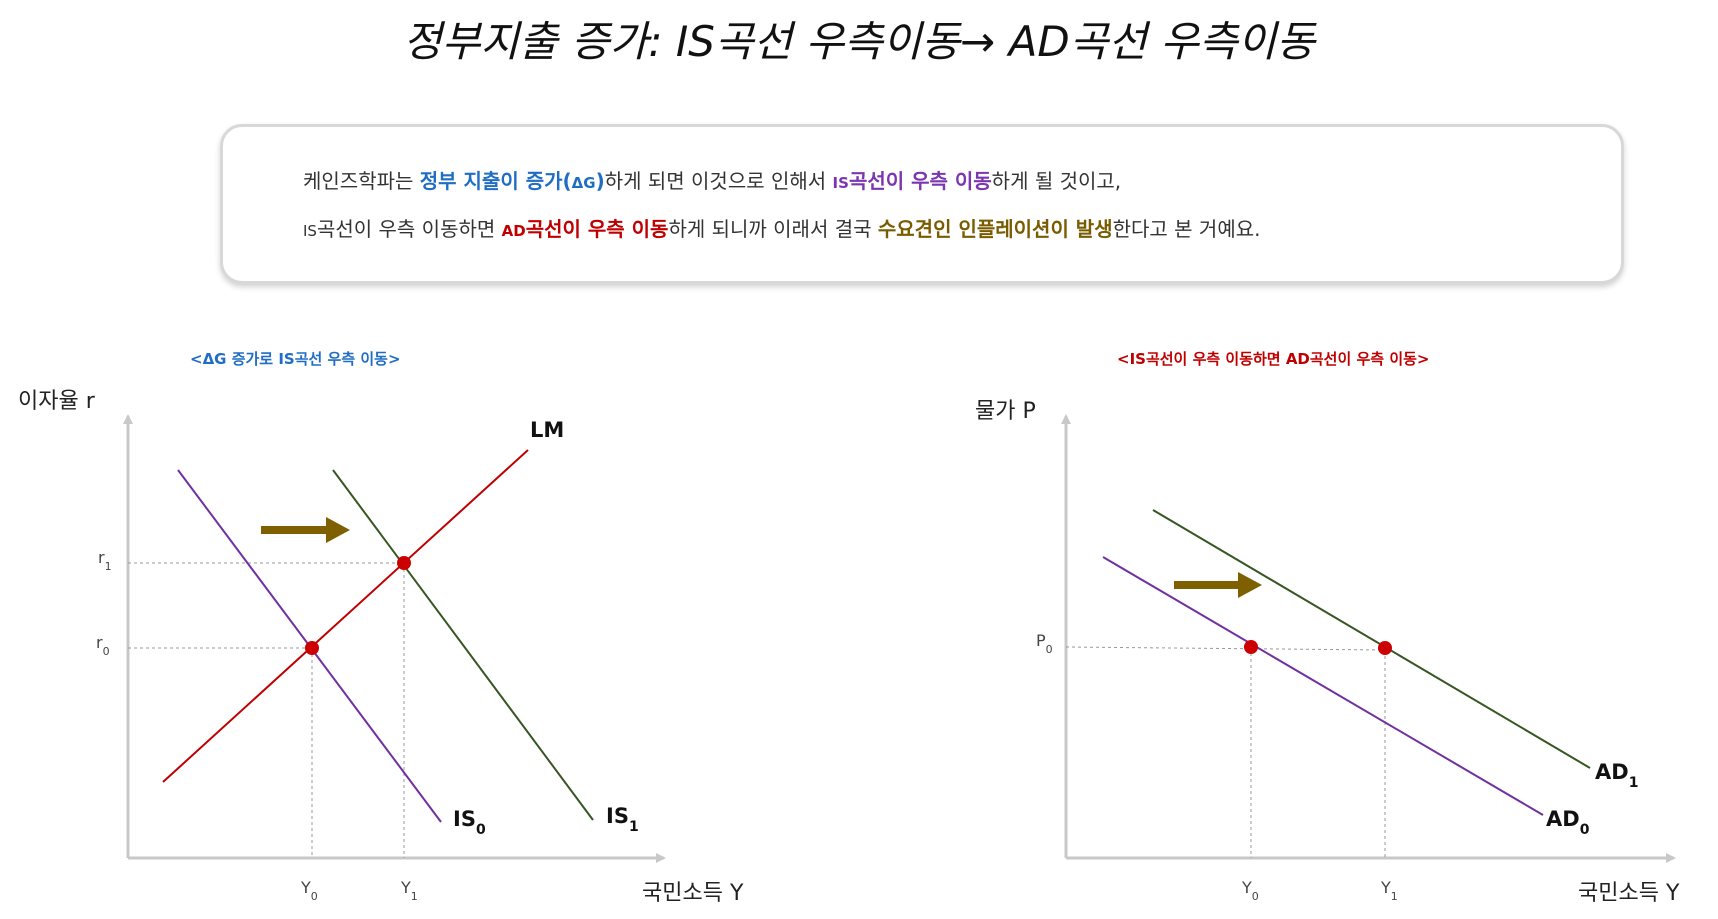 The width and height of the screenshot is (1718, 919). I want to click on equilibrium-point-e1, so click(404, 563).